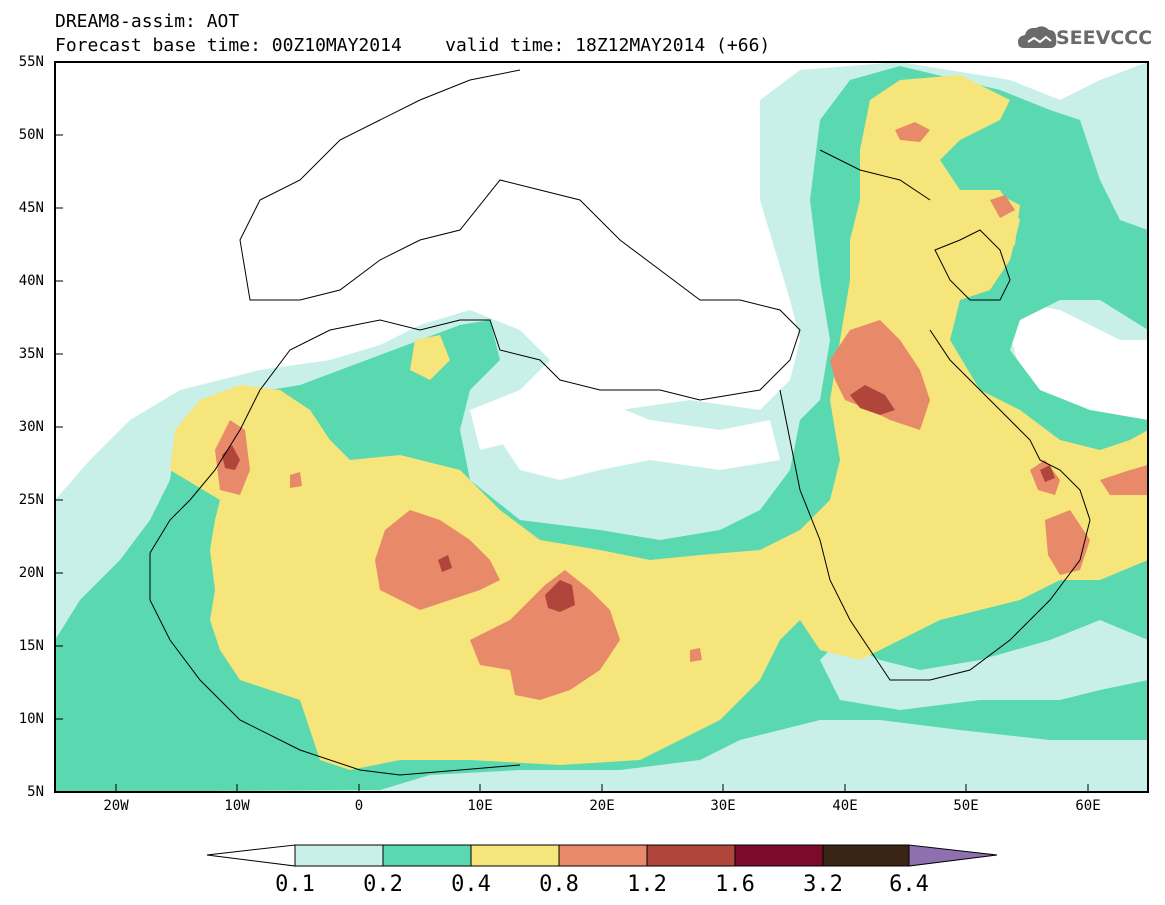 The width and height of the screenshot is (1165, 905). Describe the element at coordinates (866, 855) in the screenshot. I see `colorbar-swatch-3.2` at that location.